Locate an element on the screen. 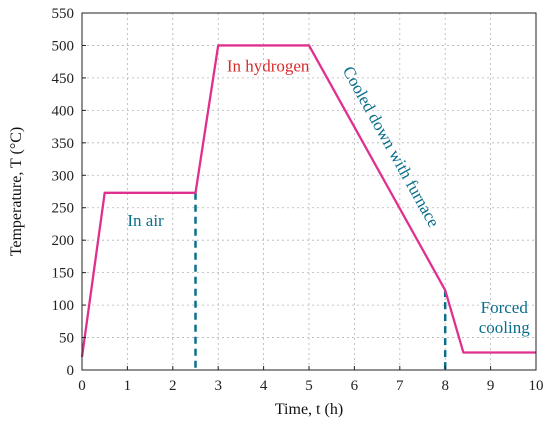  x-tick-label: 3 is located at coordinates (218, 386).